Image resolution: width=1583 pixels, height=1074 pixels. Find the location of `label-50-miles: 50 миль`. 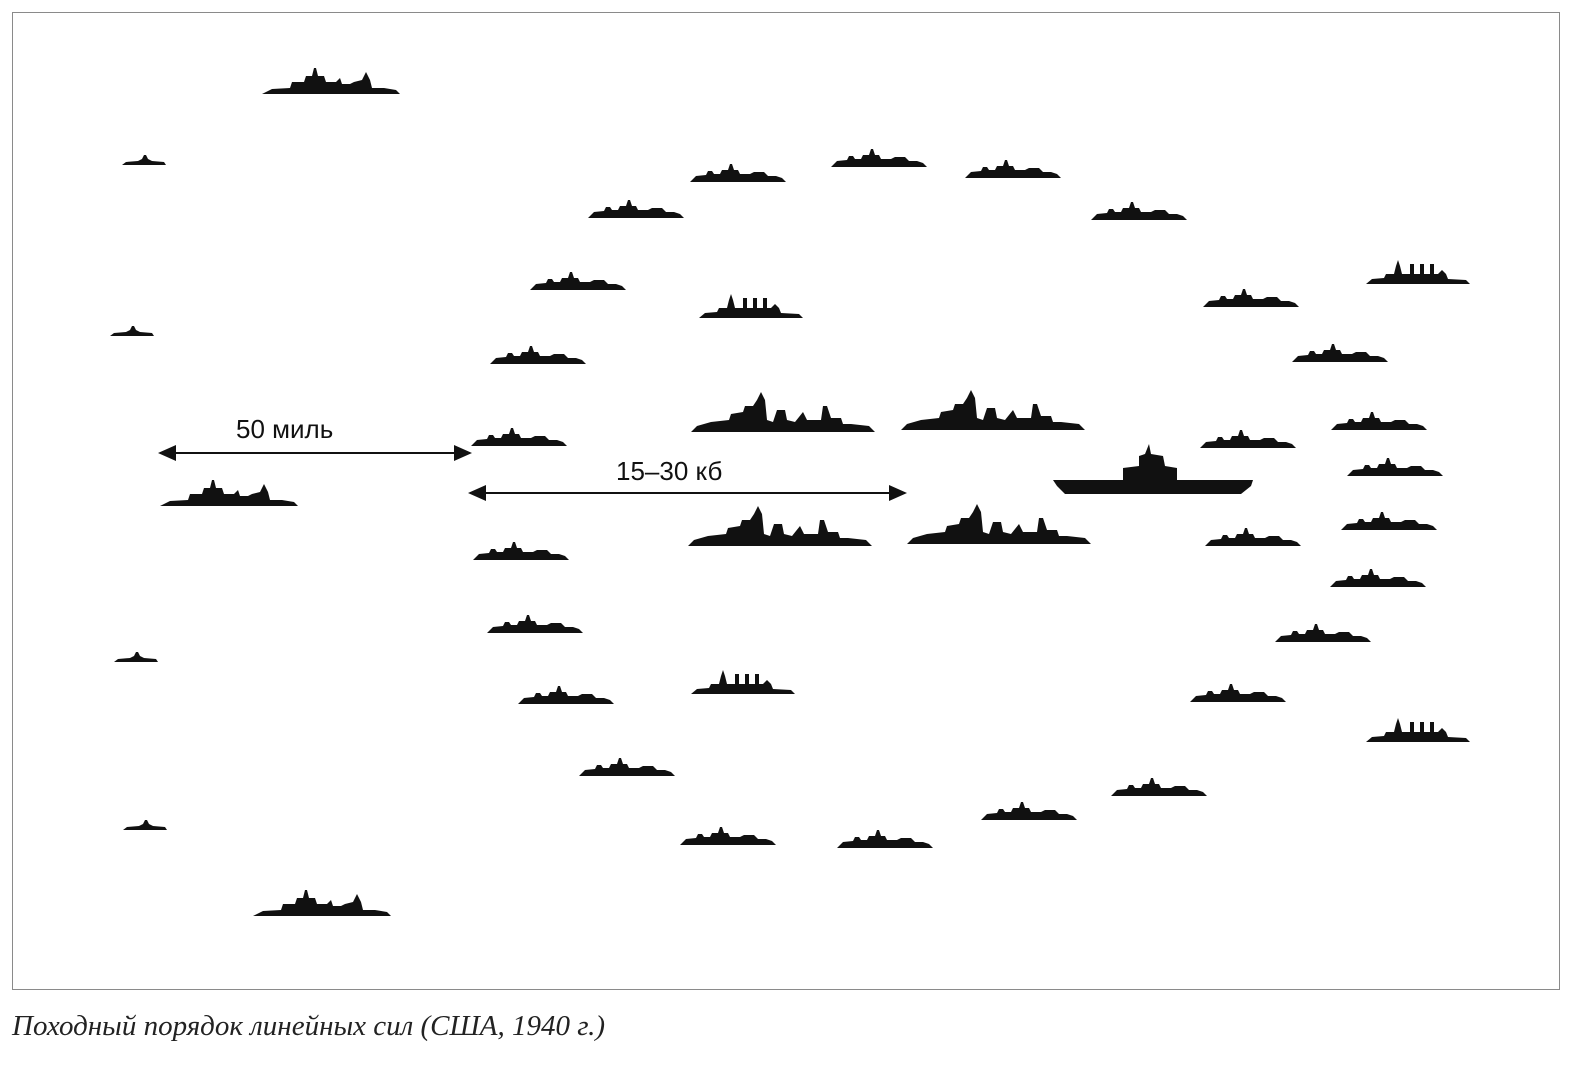

label-50-miles: 50 миль is located at coordinates (284, 429).